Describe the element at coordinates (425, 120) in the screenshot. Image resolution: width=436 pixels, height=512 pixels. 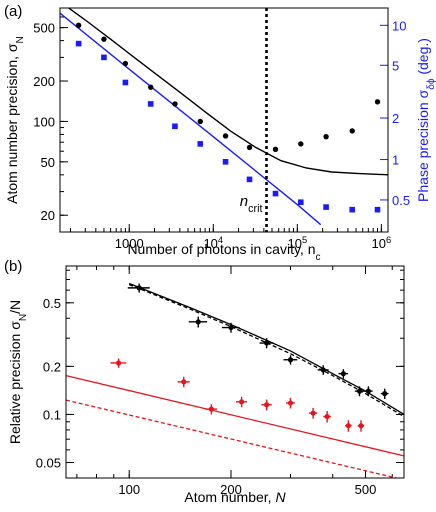
I see `panel-a-y2label: Phase precision σδϕ (deg.)` at that location.